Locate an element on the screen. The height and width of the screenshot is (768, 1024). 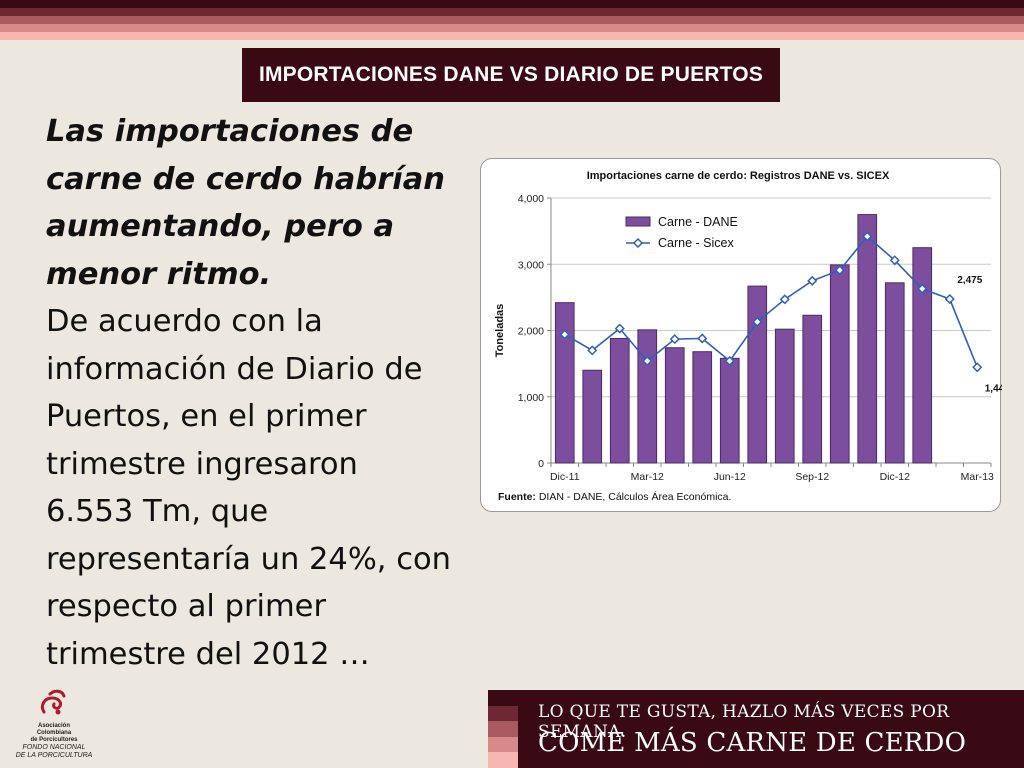
legend-label-sicex: Carne - Sicex is located at coordinates (696, 243).